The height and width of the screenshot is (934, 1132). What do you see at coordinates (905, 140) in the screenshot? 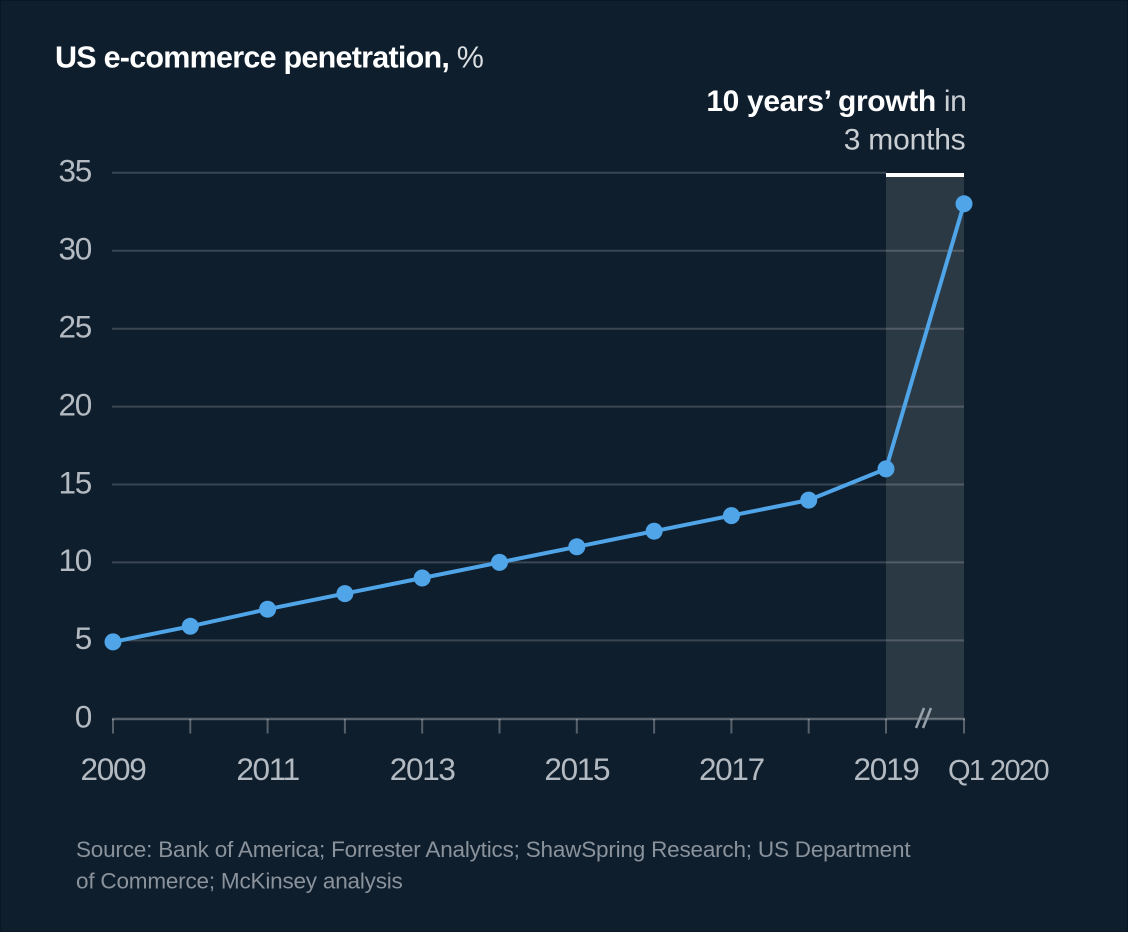
I see `svg-text: 3 months` at bounding box center [905, 140].